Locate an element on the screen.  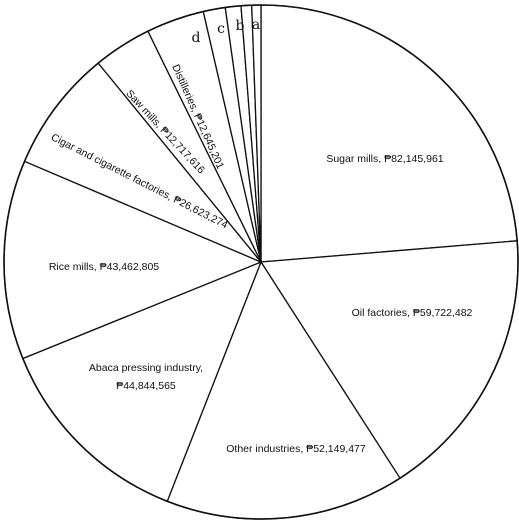
label-sugar-mills: Sugar mills, ₱82,145,961 is located at coordinates (384, 159).